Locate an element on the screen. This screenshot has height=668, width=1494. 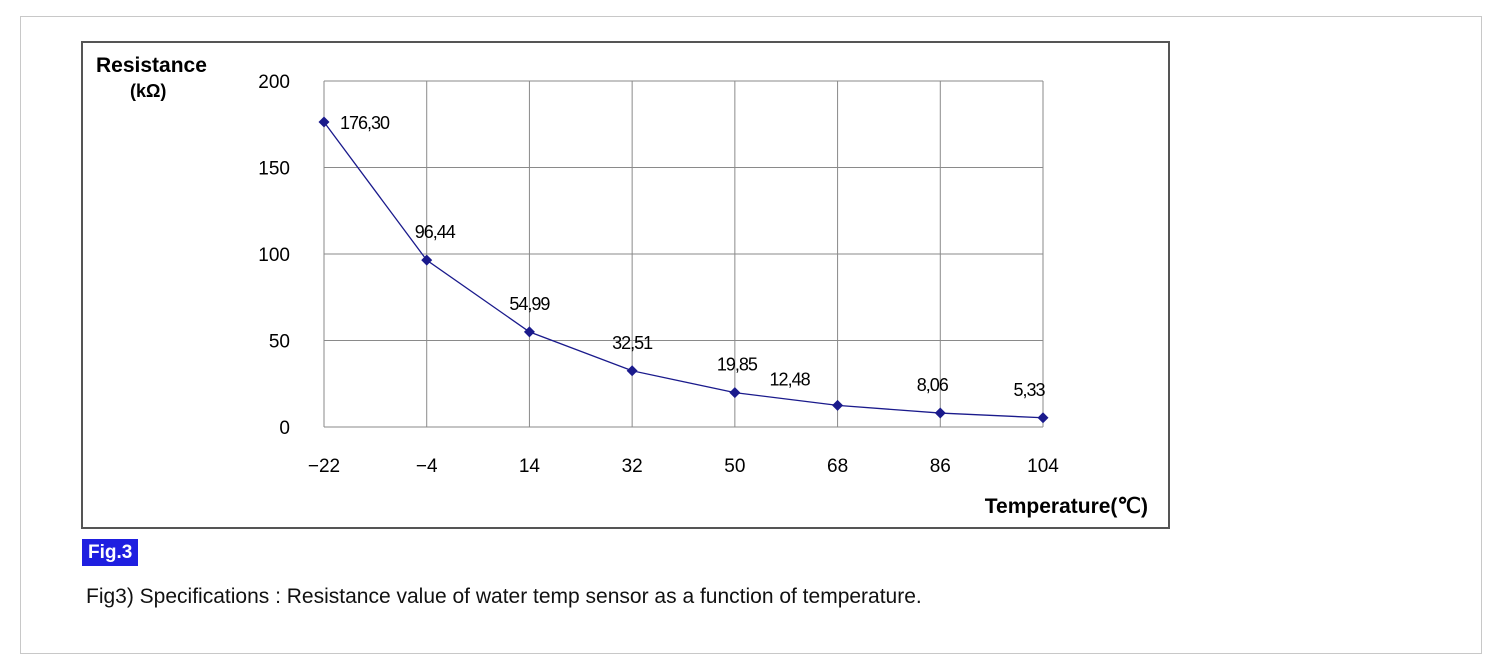
y-tick-label: 100 is located at coordinates (274, 255).